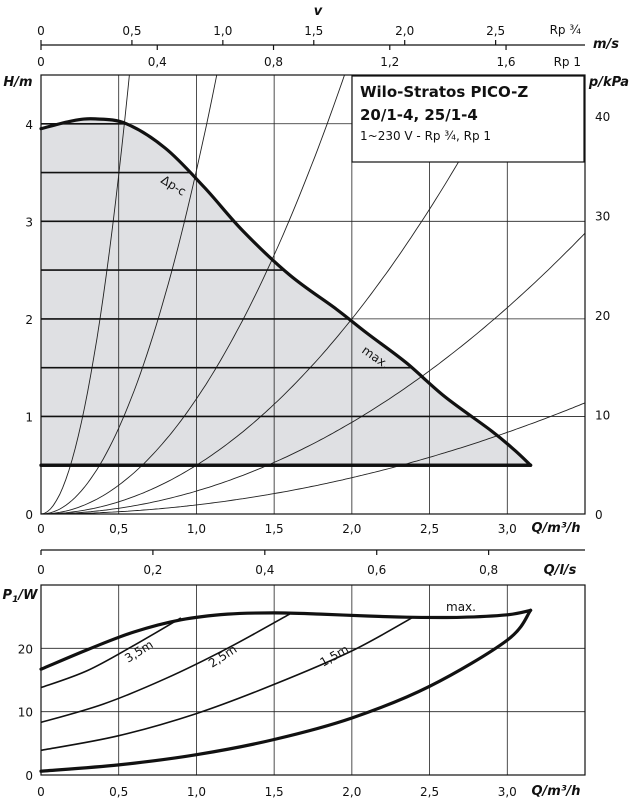 This screenshot has width=635, height=800. I want to click on flow-ls-axis: 0 0,2 0,4 0,6 0,8 Q/l/s, so click(311, 563).